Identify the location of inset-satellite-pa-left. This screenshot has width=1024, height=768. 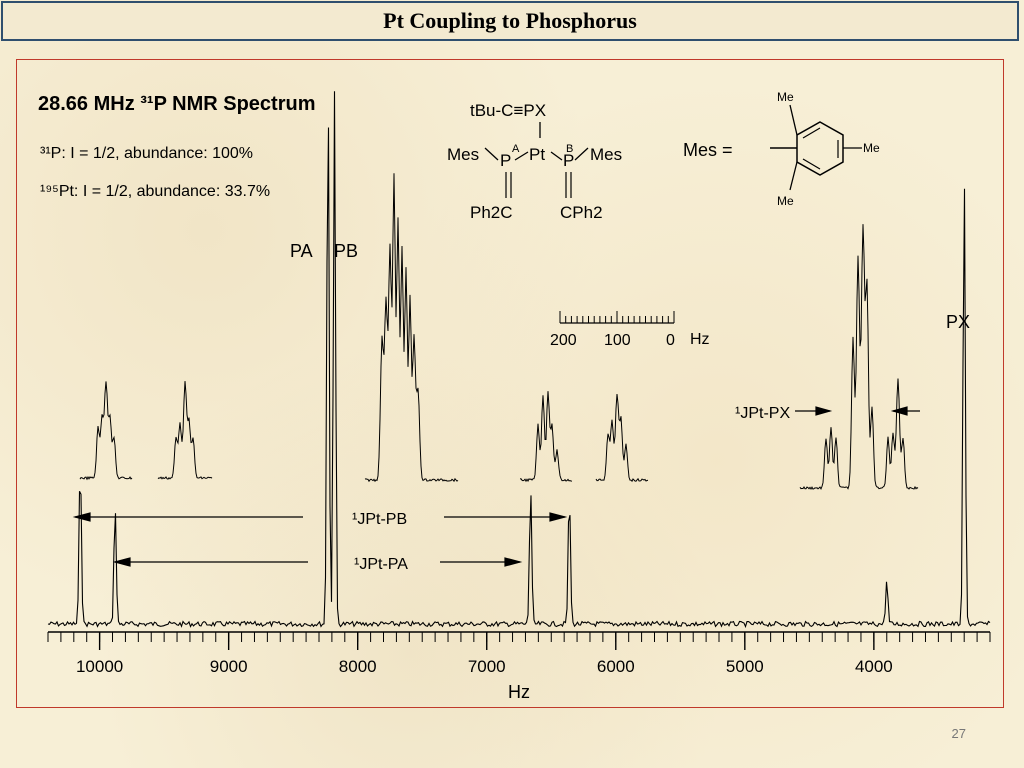
(185, 430).